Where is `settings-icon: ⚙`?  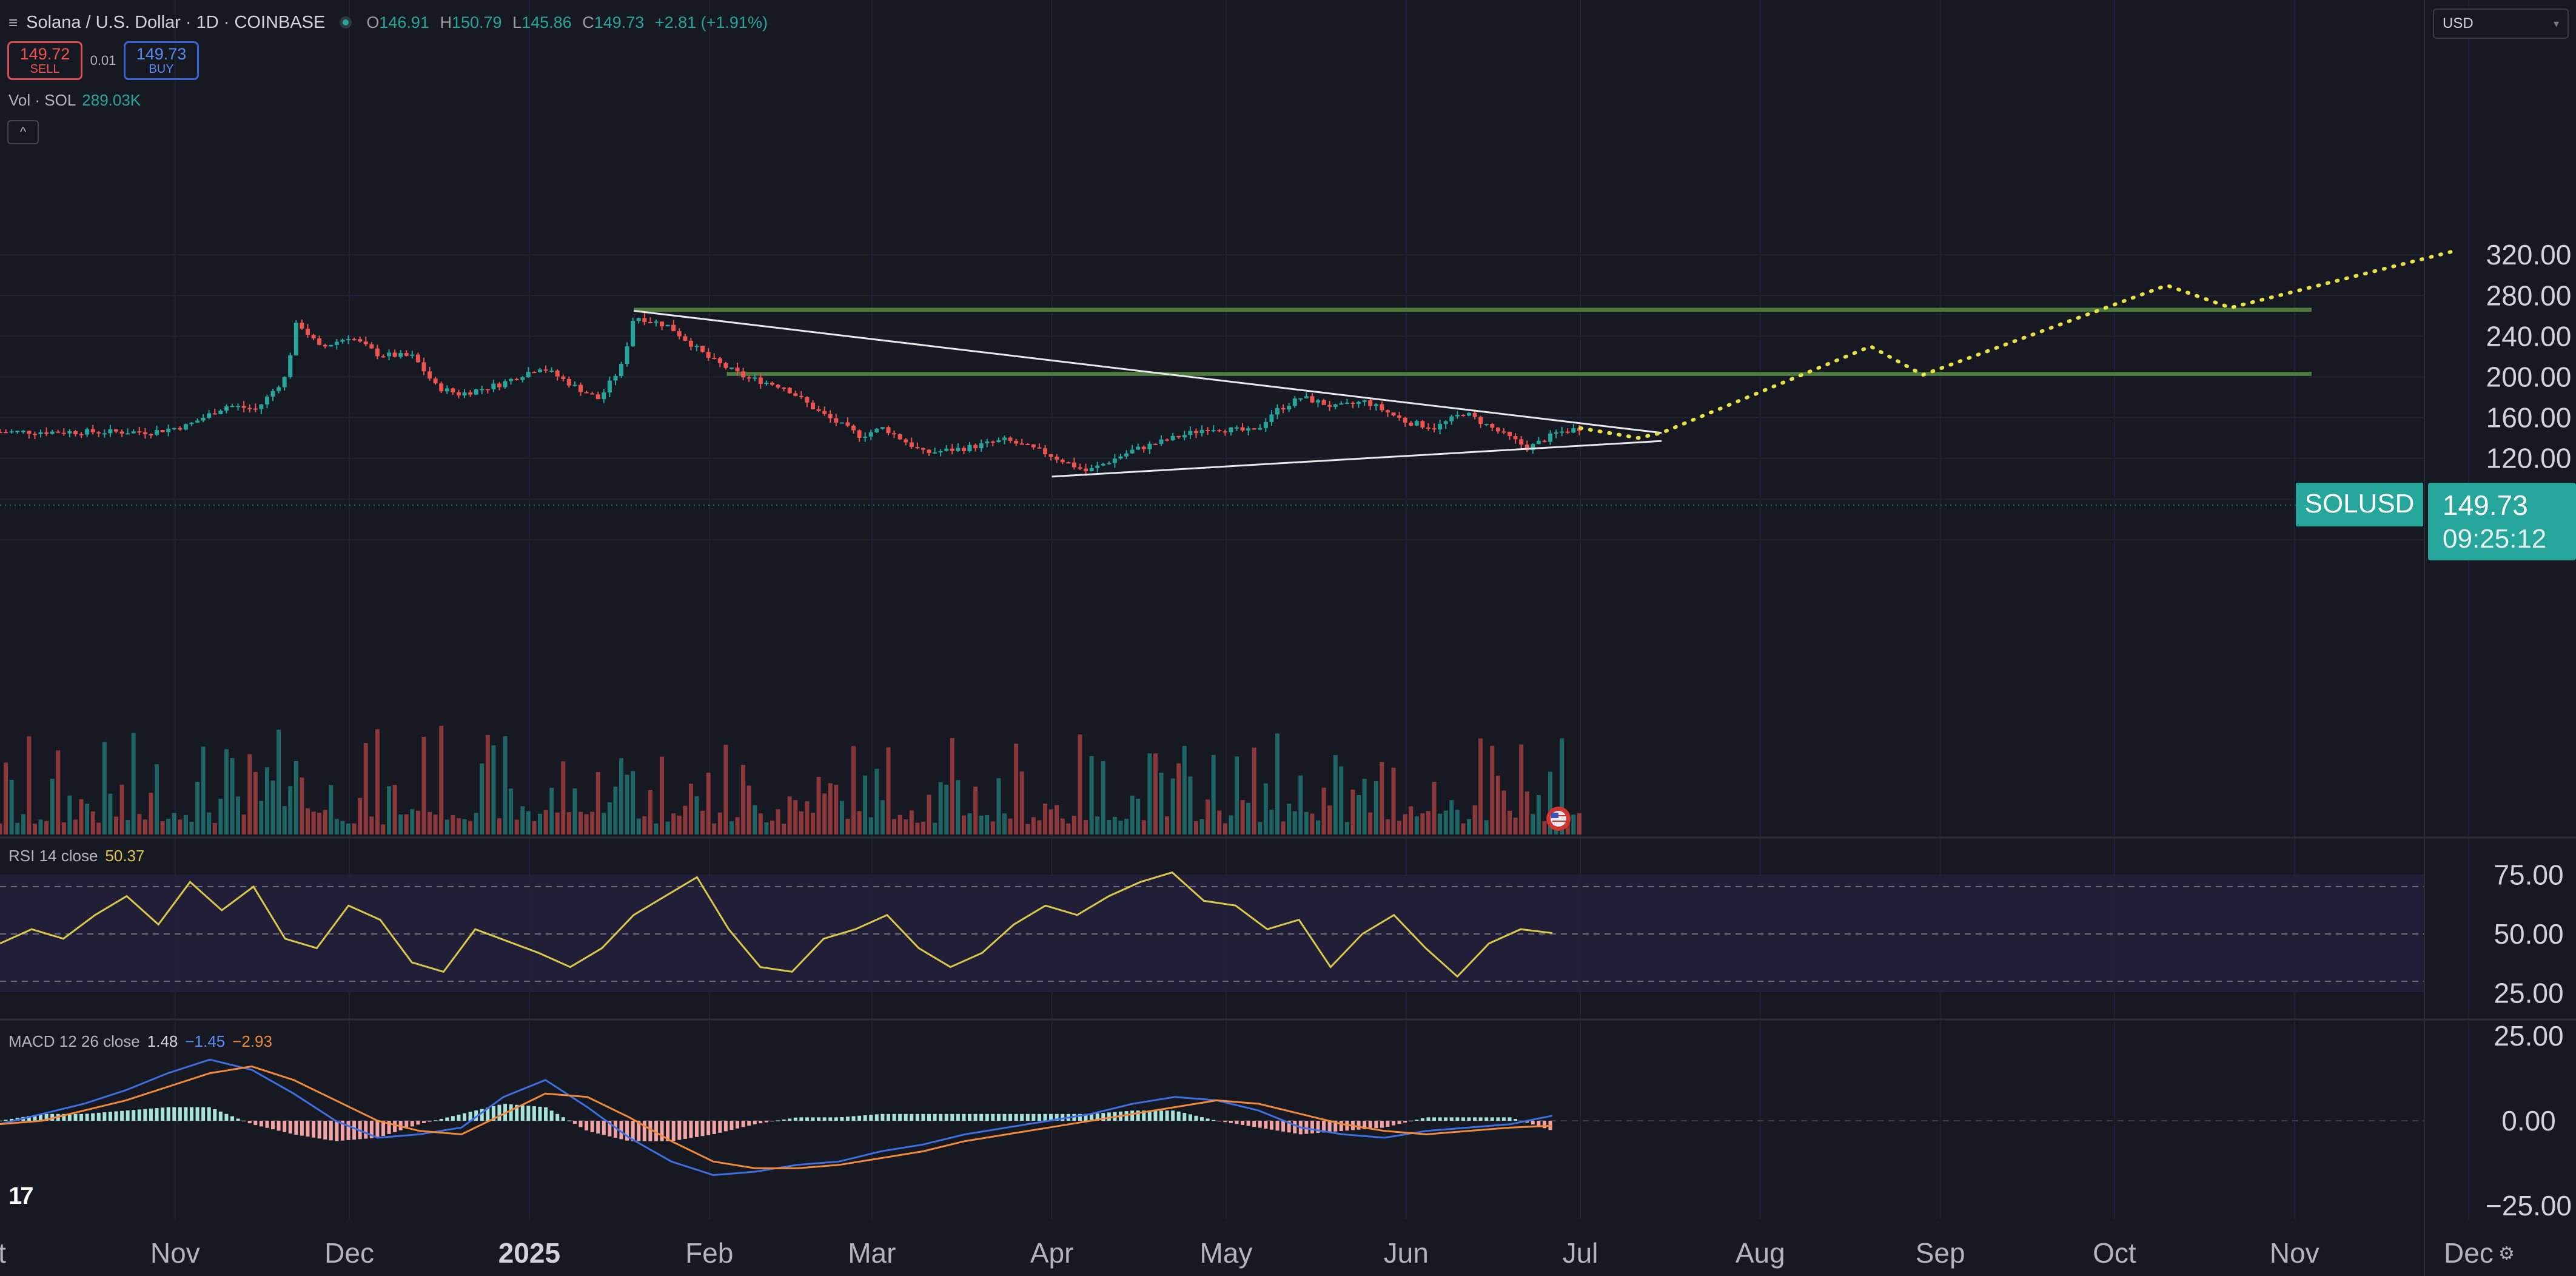
settings-icon: ⚙ is located at coordinates (2506, 1254).